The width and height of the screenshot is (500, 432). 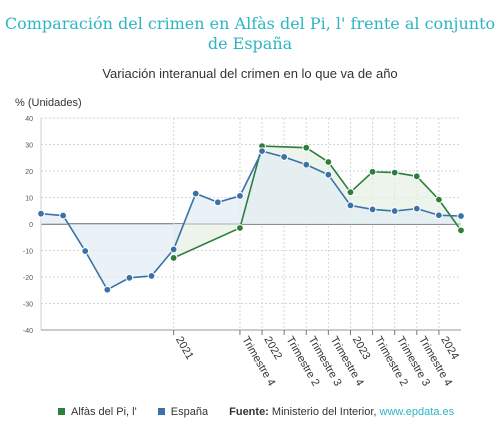 I want to click on source-label: Fuente:, so click(x=249, y=412).